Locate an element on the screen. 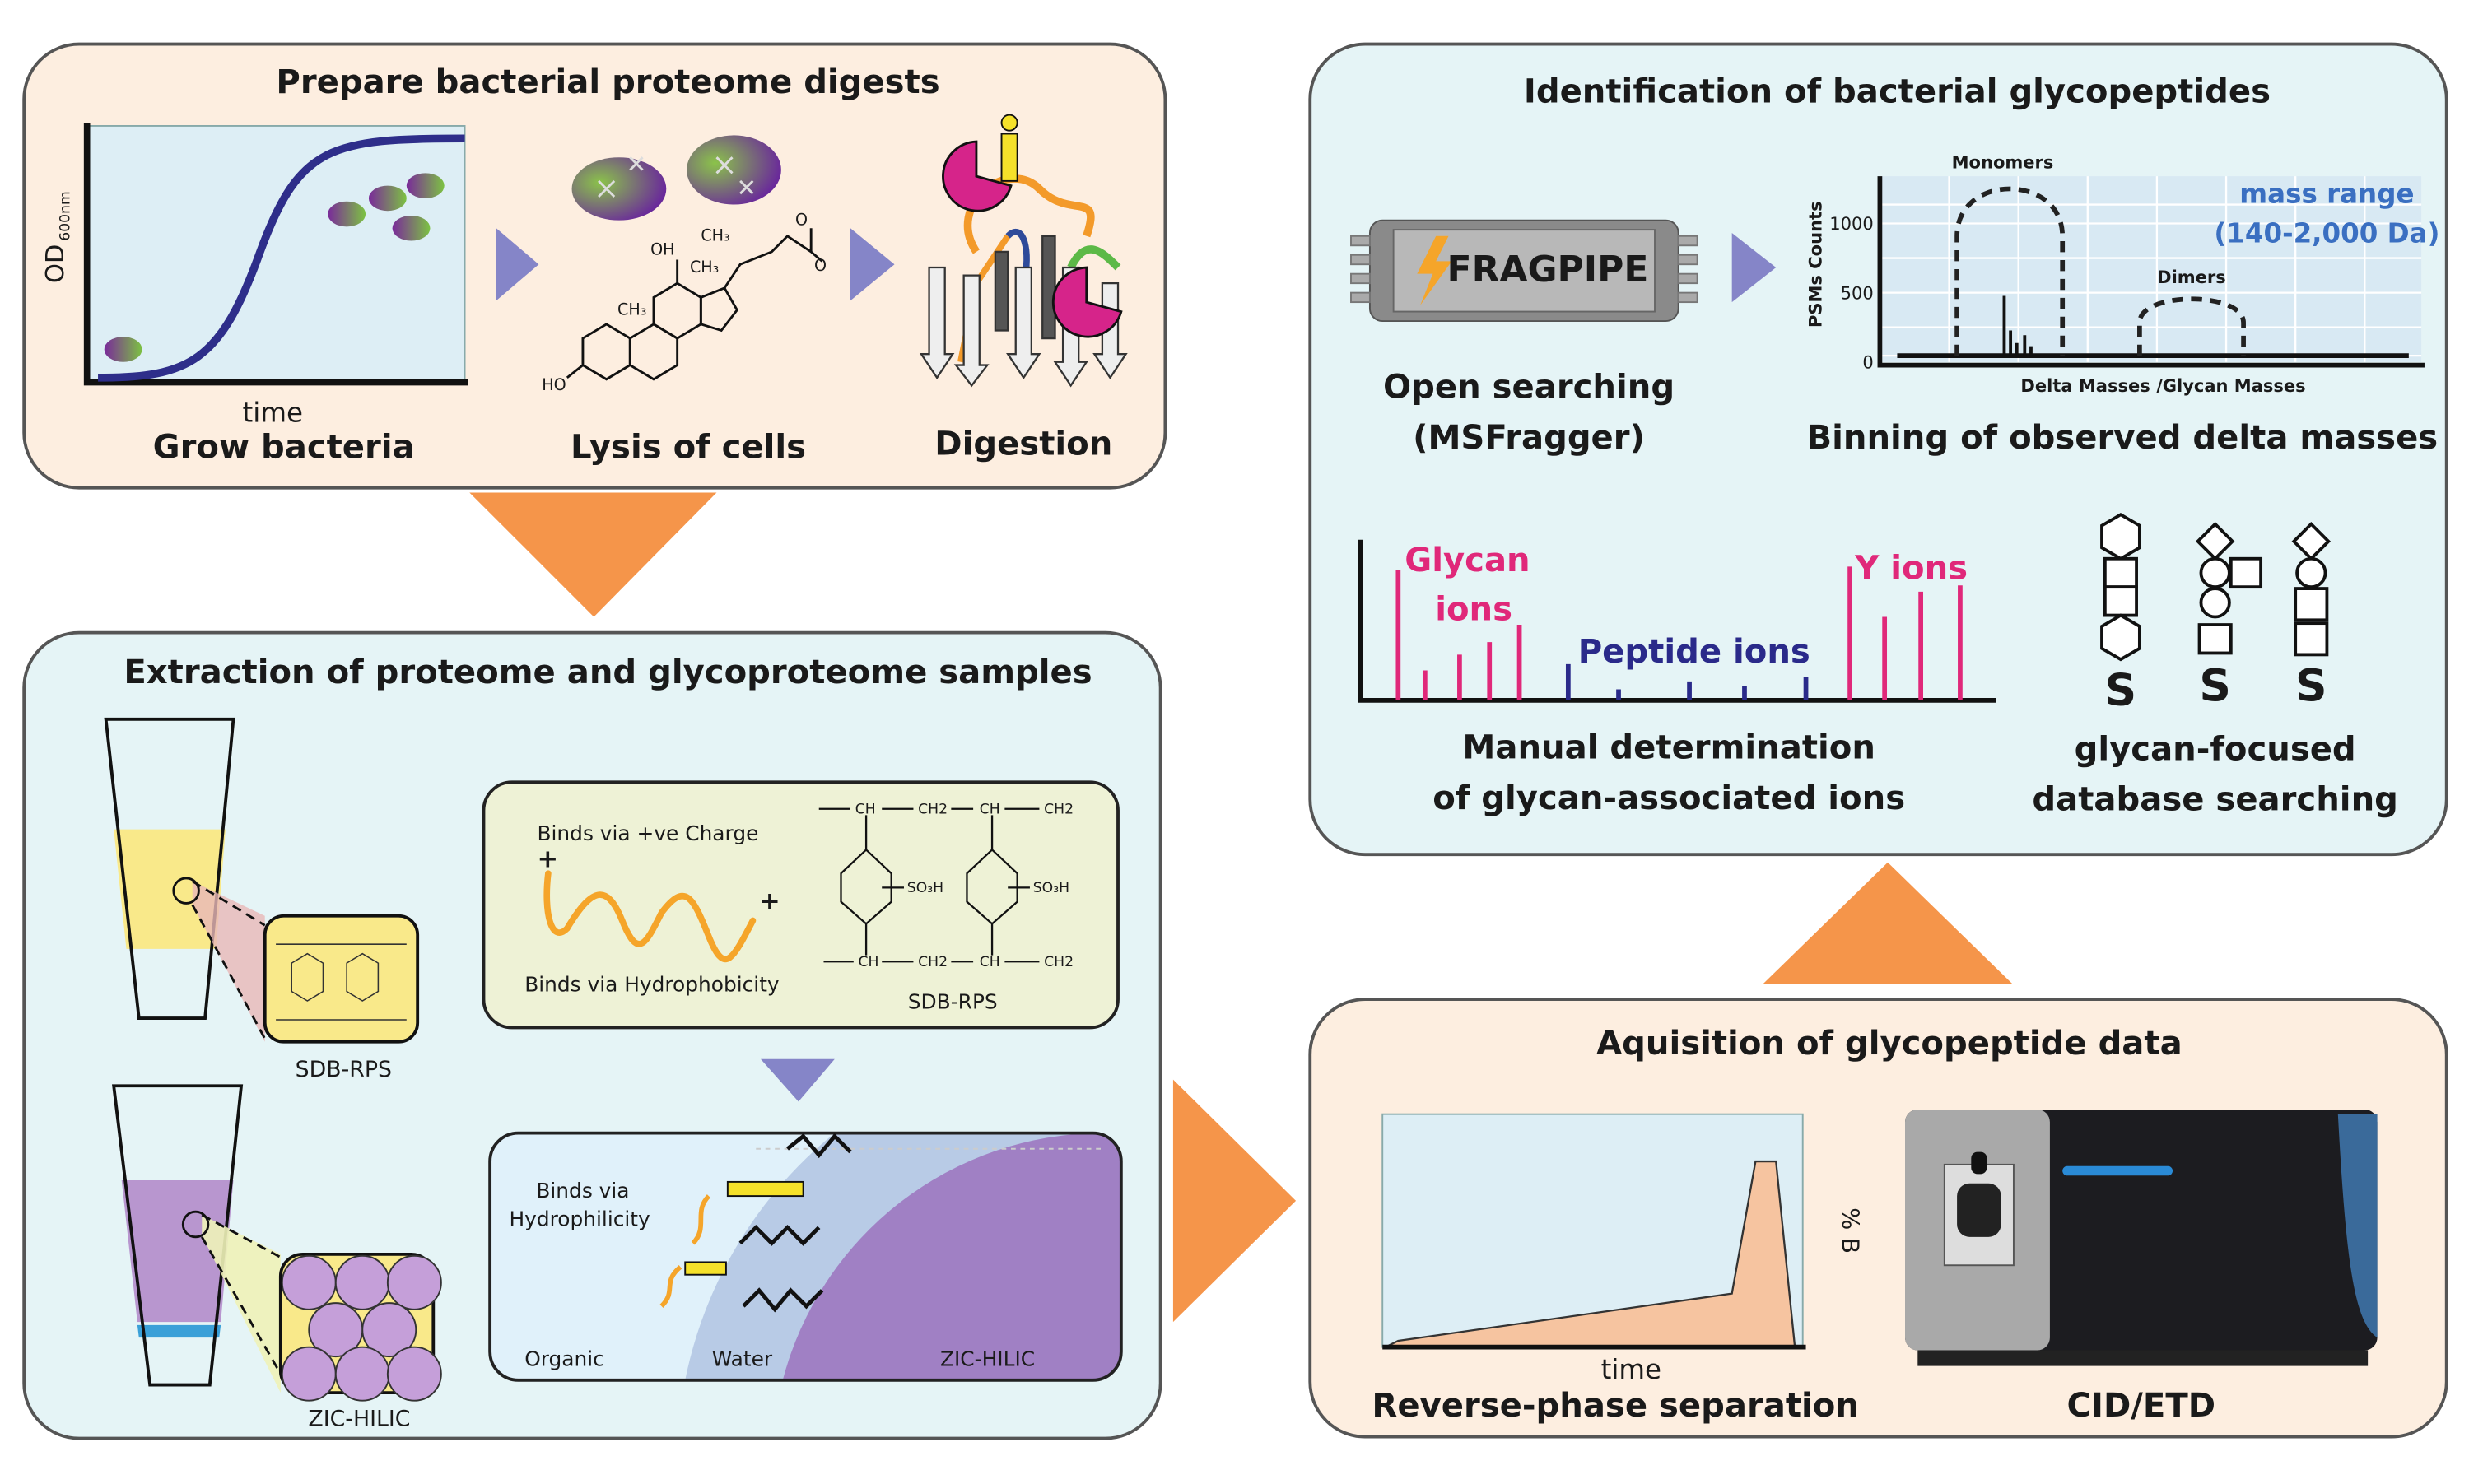 This screenshot has width=2469, height=1484. y-tick-label: 0 is located at coordinates (1867, 361).